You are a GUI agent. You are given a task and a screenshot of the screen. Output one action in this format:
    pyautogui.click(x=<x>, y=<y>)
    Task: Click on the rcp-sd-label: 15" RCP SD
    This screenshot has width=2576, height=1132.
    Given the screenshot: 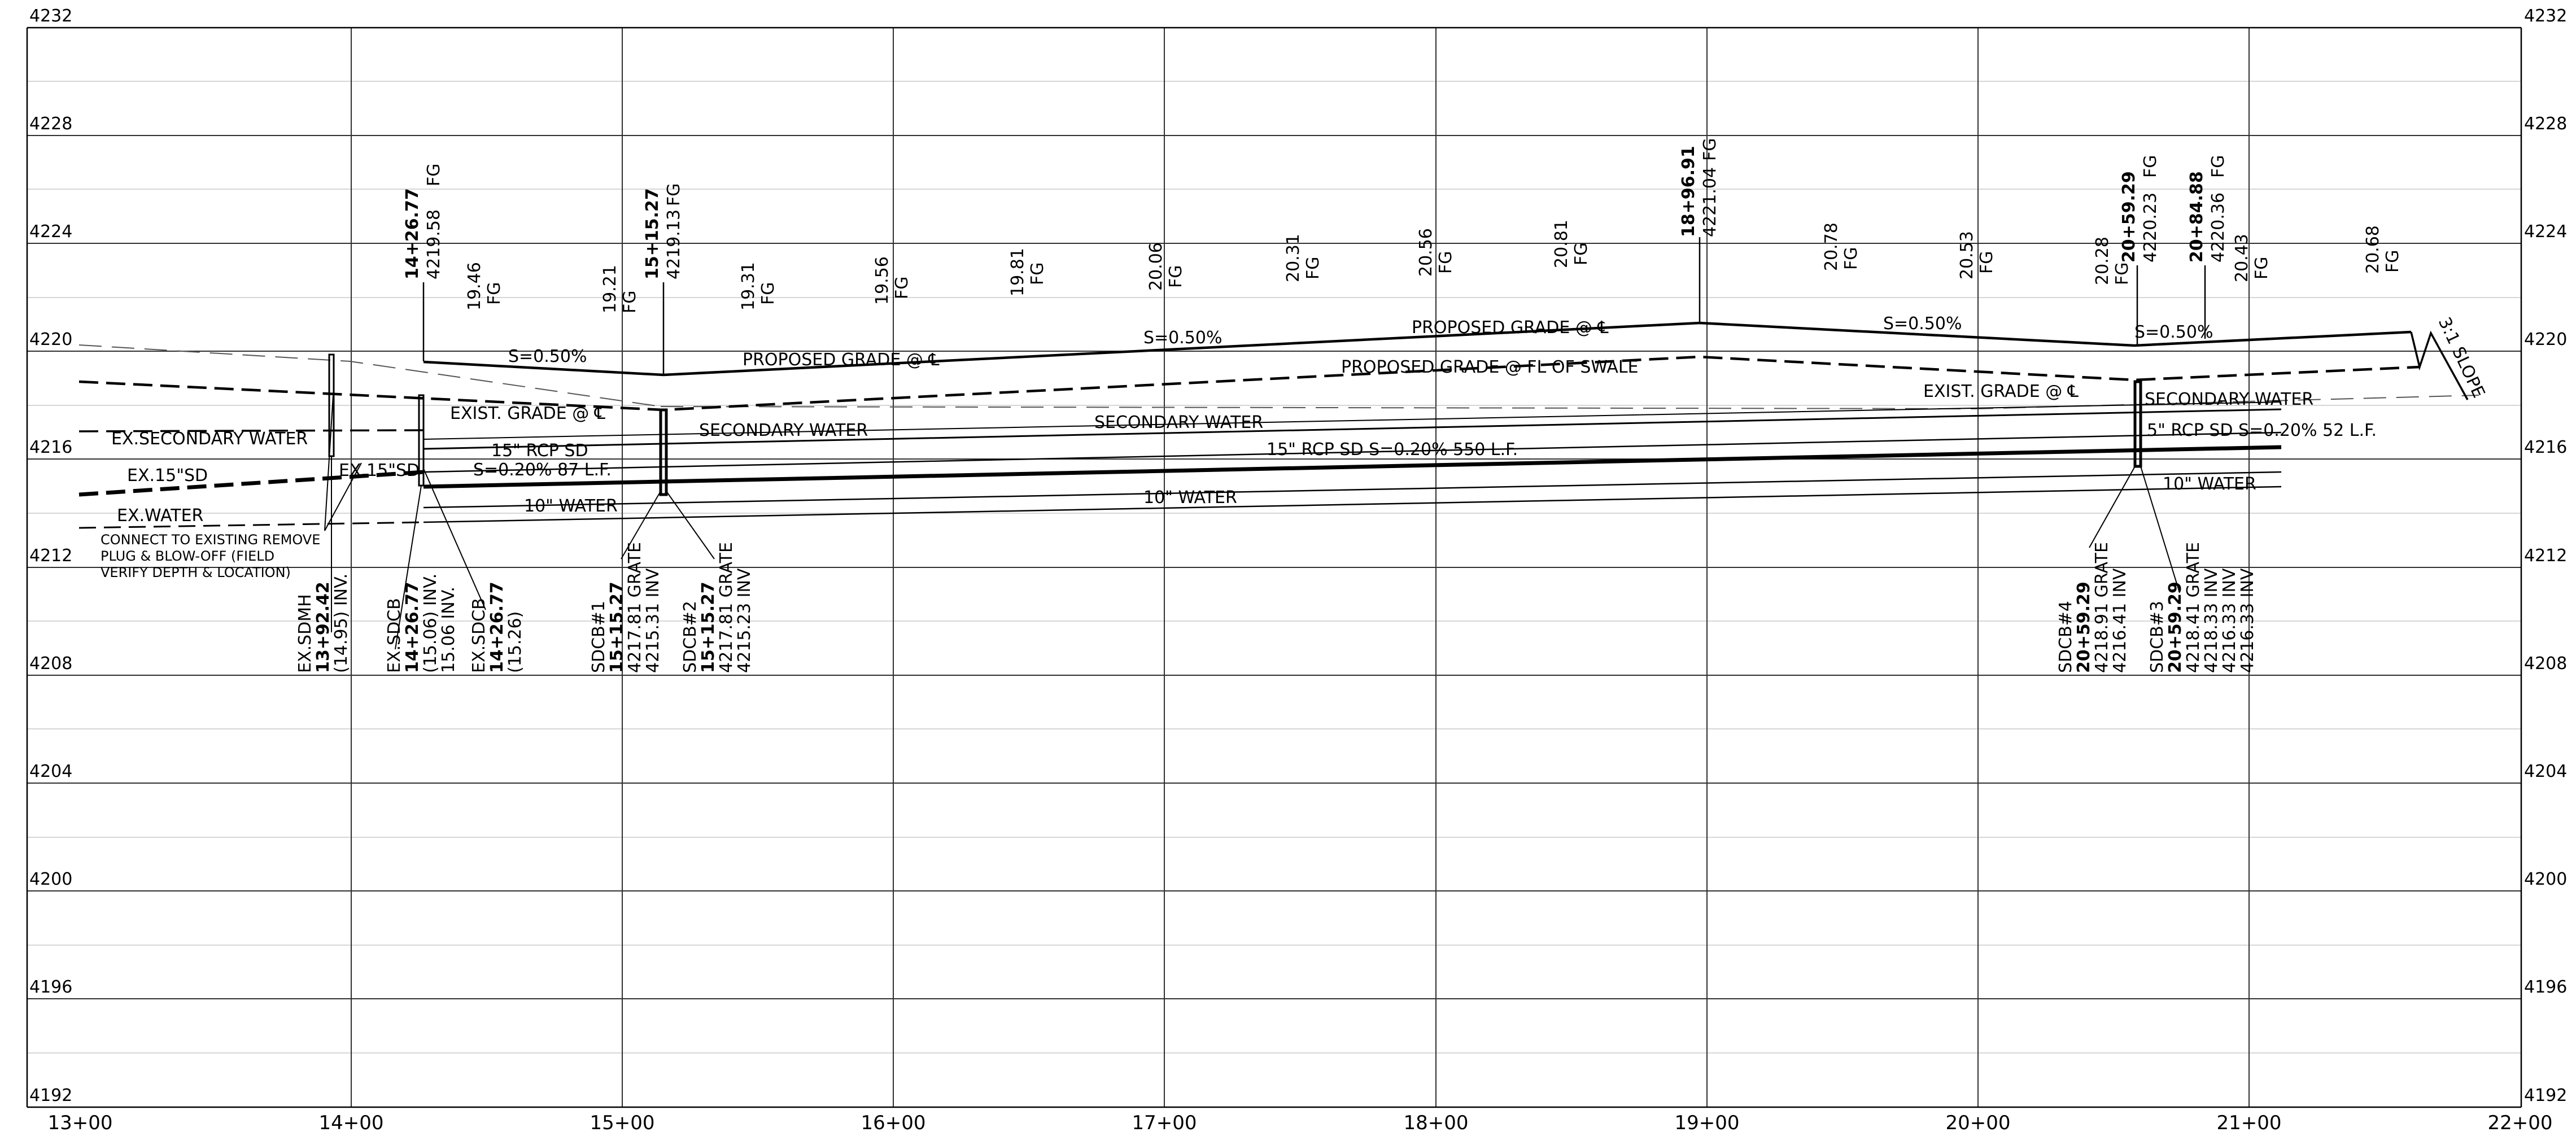 What is the action you would take?
    pyautogui.click(x=539, y=451)
    